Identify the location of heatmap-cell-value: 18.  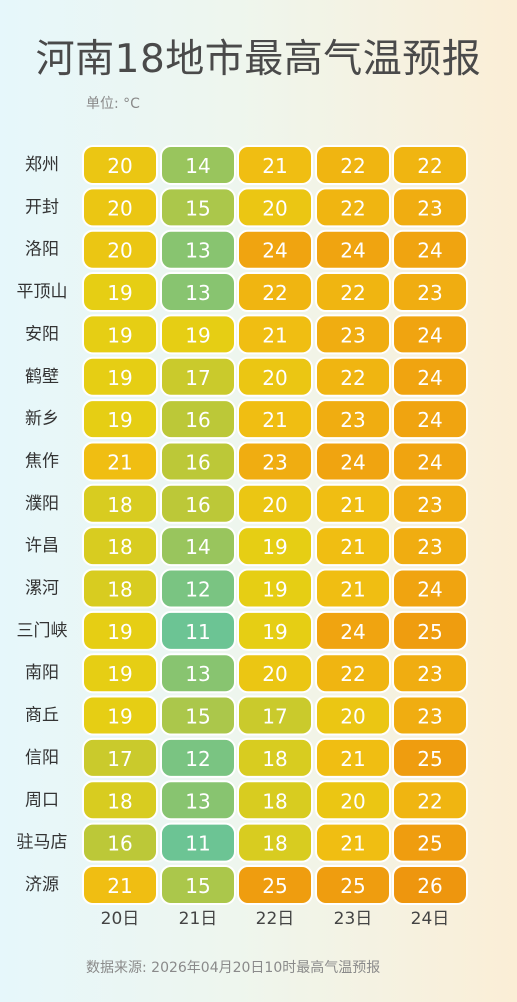
(119, 505).